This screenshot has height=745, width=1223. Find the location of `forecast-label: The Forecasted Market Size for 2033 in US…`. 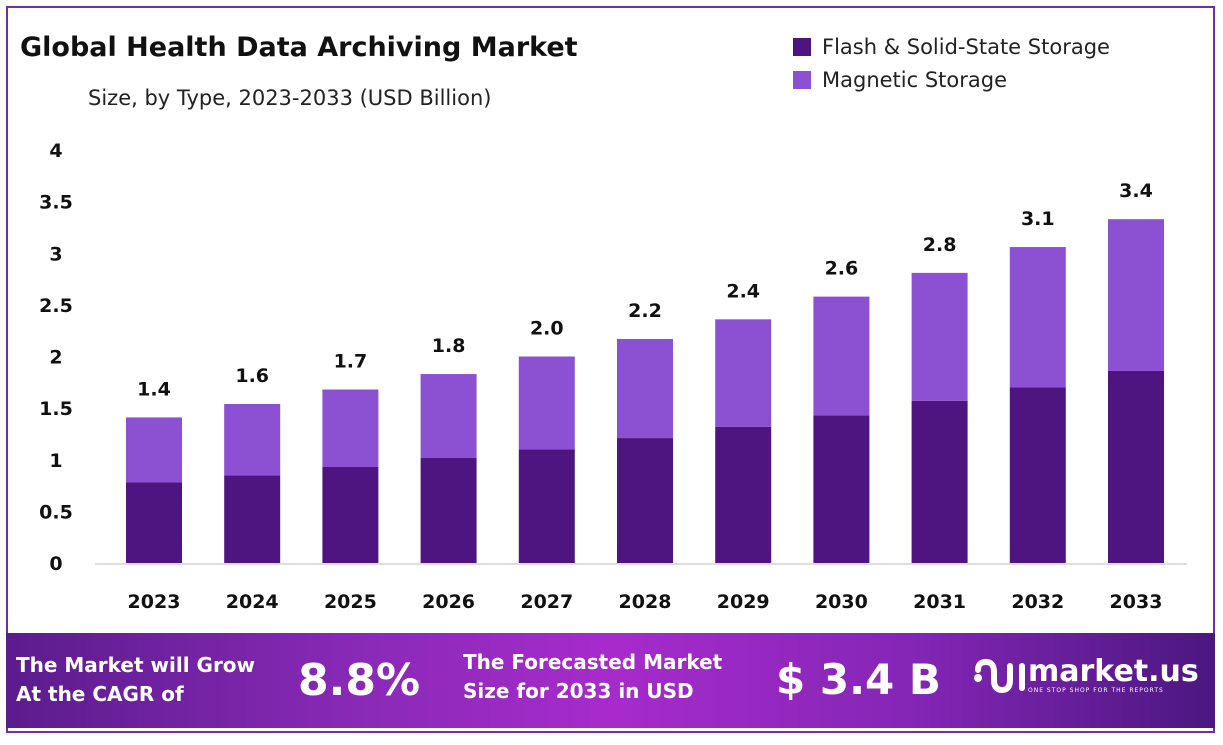

forecast-label: The Forecasted Market Size for 2033 in US… is located at coordinates (592, 677).